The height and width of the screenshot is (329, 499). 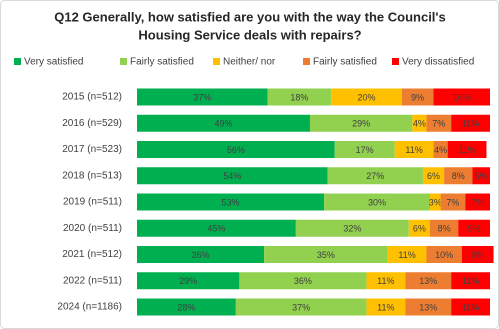 I want to click on value-label: 28%, so click(x=186, y=307).